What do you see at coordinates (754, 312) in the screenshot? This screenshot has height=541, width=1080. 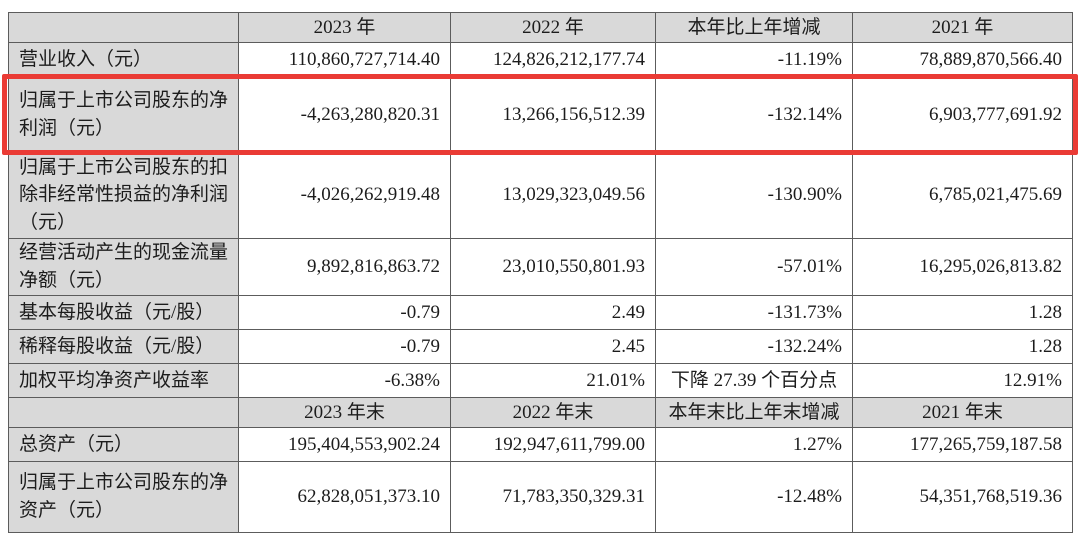 I see `cell-value: -131.73%` at bounding box center [754, 312].